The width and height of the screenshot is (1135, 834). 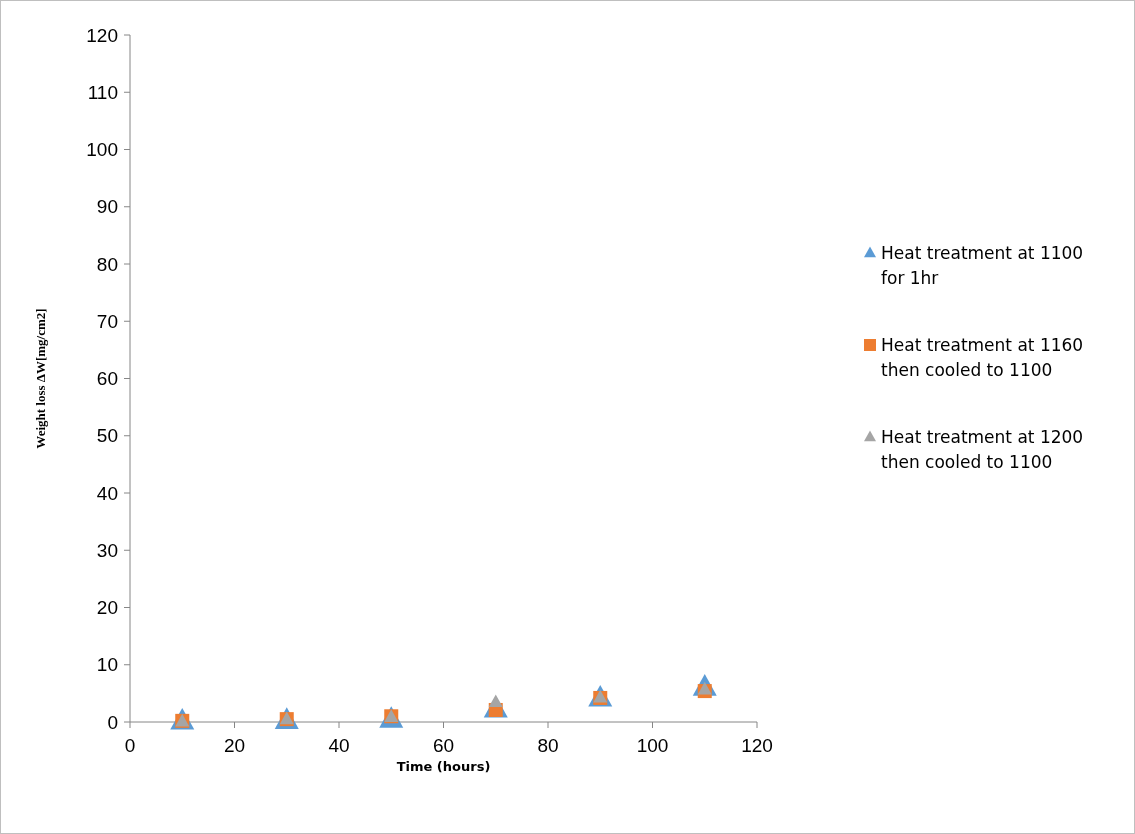 I want to click on y-tick-label: 20, so click(x=107, y=608).